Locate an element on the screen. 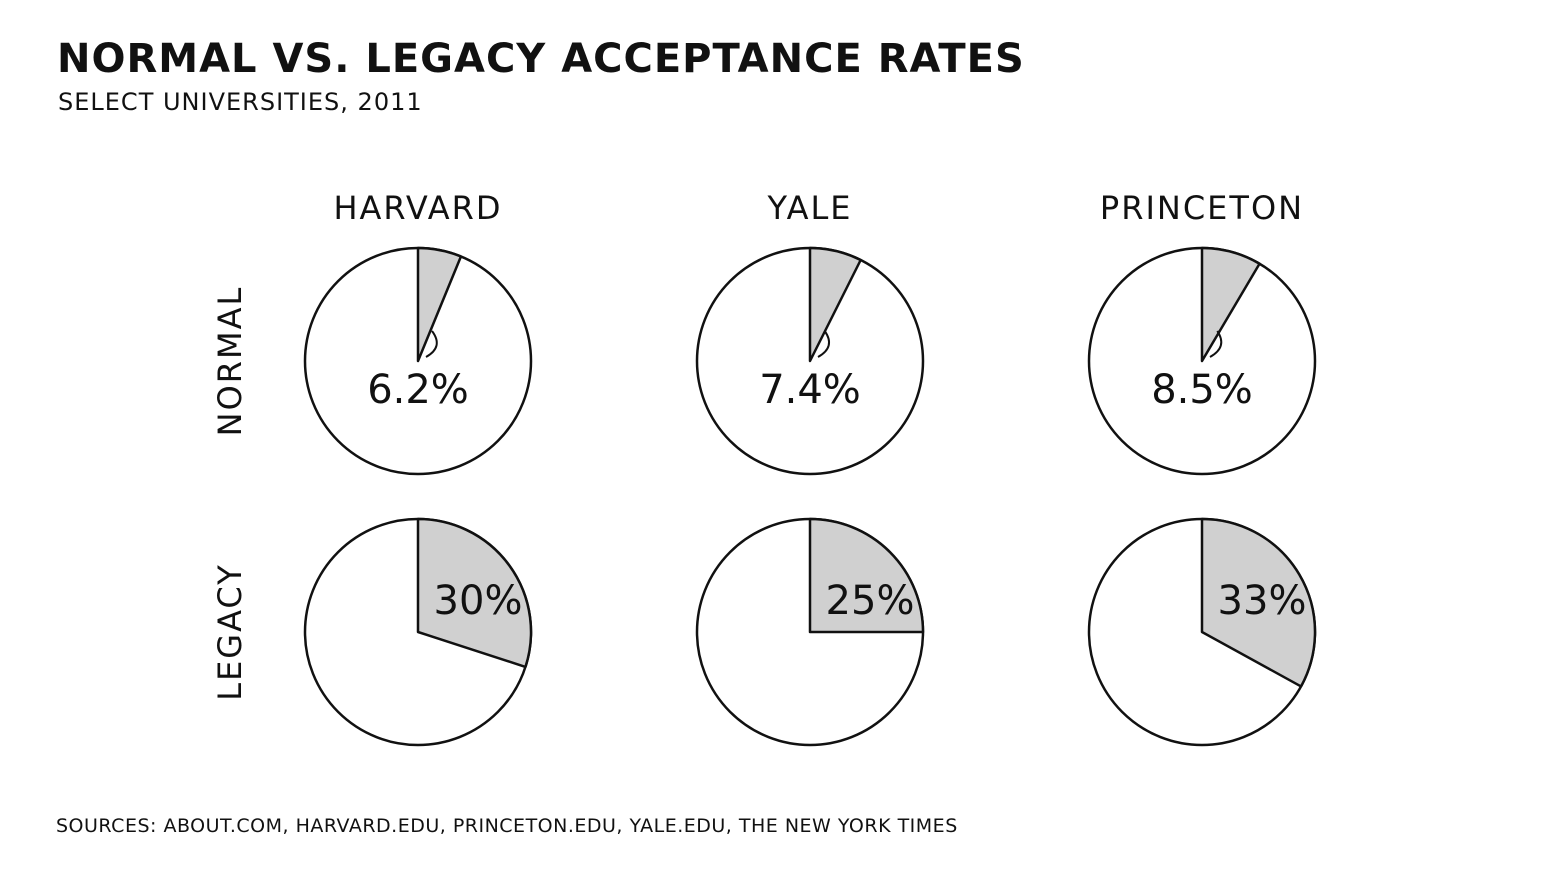 Image resolution: width=1560 pixels, height=879 pixels. angle-marker-normal-yale is located at coordinates (824, 344).